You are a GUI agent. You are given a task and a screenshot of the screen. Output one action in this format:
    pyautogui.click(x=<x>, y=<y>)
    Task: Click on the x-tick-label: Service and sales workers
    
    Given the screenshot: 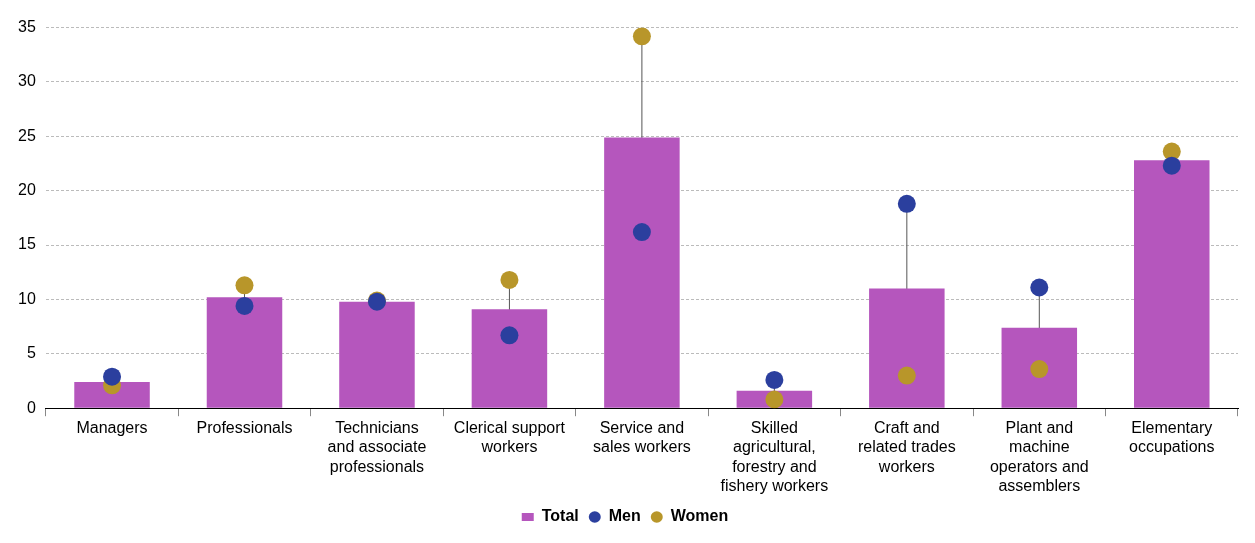 What is the action you would take?
    pyautogui.click(x=641, y=437)
    